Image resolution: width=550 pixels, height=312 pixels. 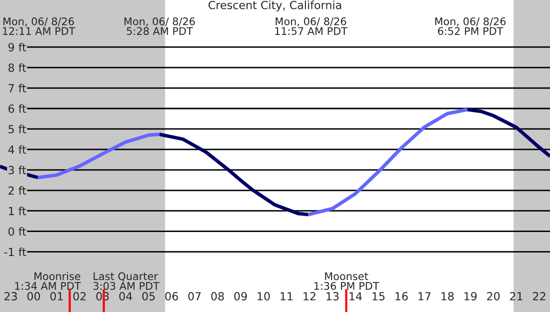 I want to click on x-tick-label: 21, so click(x=516, y=296).